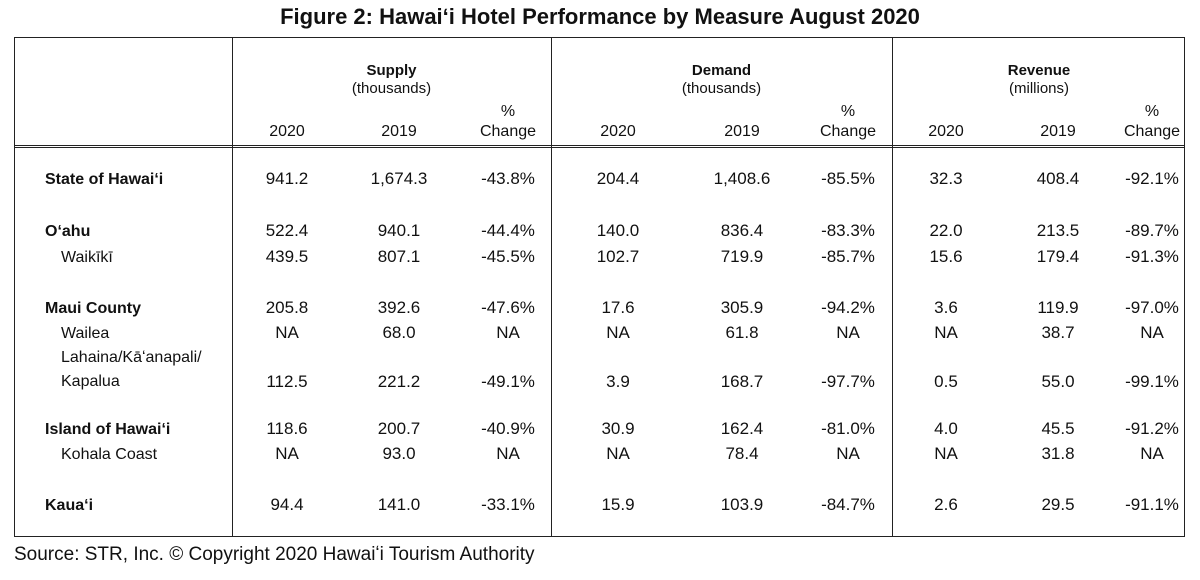  Describe the element at coordinates (68, 231) in the screenshot. I see `row-label: Oʻahu` at that location.